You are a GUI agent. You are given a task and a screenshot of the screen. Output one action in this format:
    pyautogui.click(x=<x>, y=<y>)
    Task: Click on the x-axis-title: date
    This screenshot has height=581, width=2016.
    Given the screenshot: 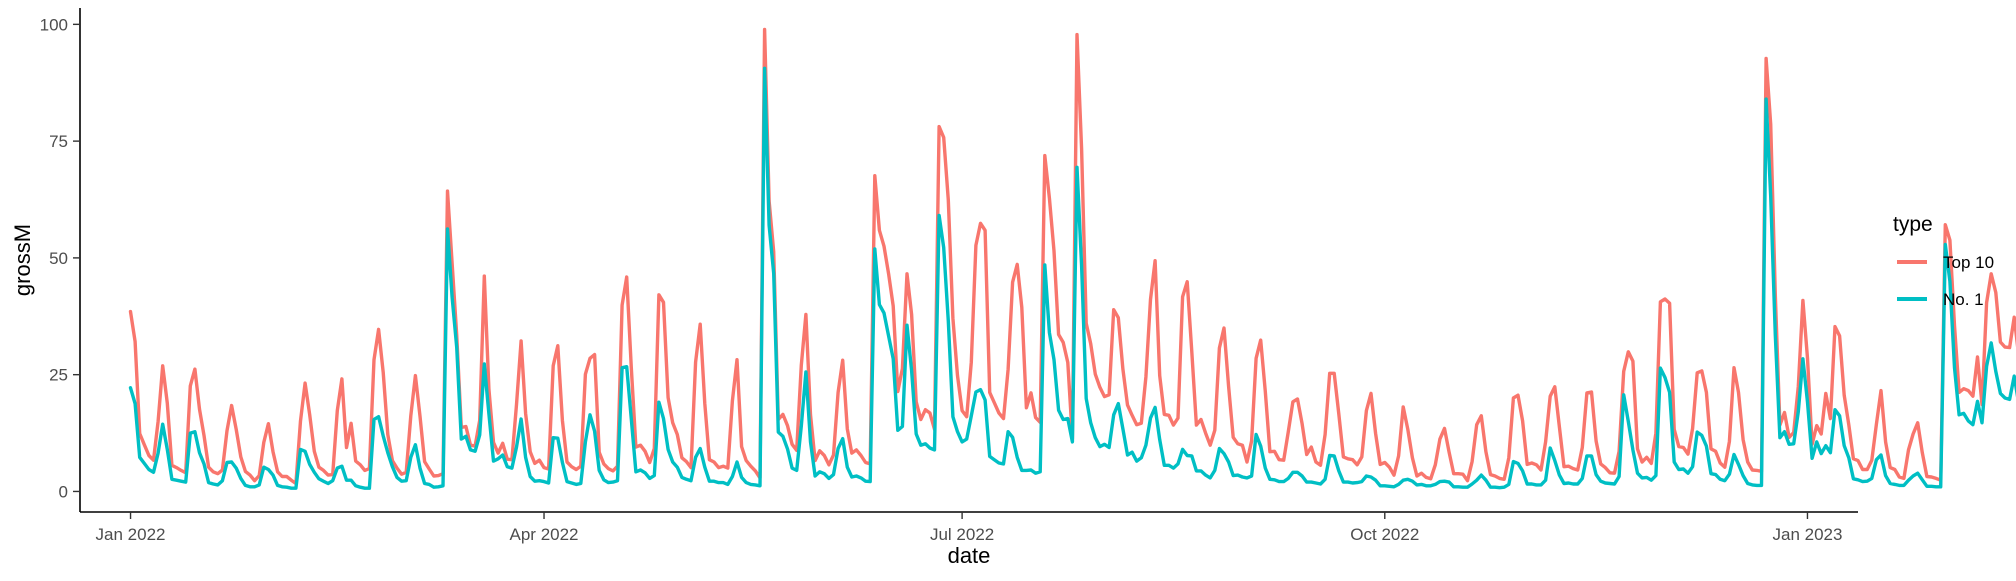 What is the action you would take?
    pyautogui.click(x=969, y=555)
    